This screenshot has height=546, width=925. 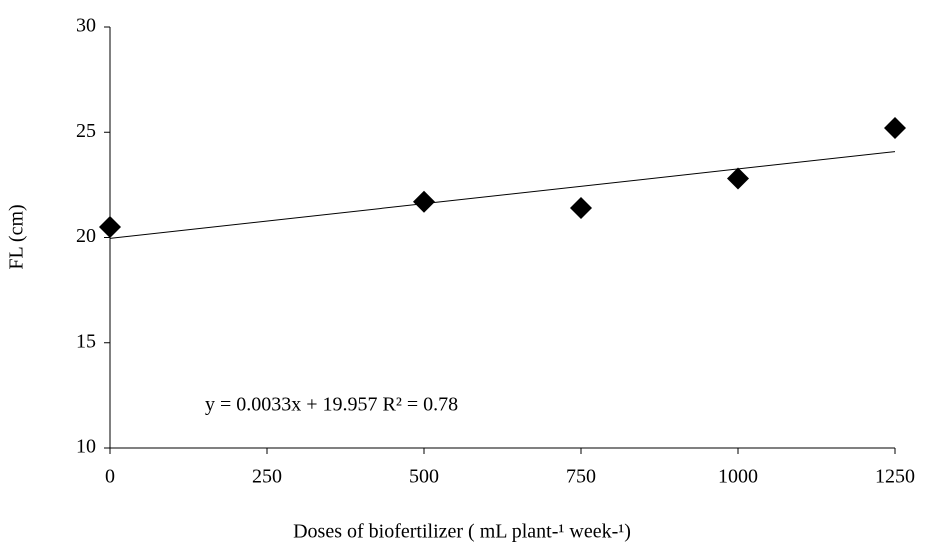 I want to click on y-tick-label: 30, so click(x=86, y=26).